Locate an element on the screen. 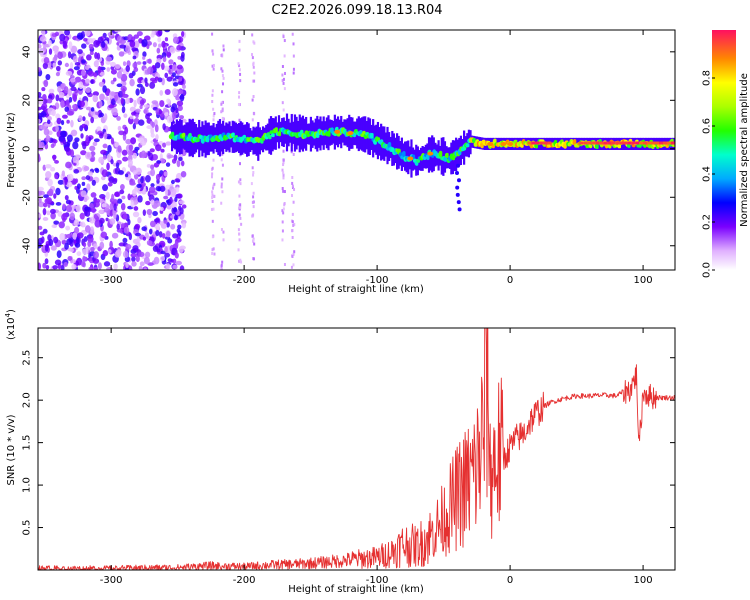  spectrogram-hot-spot is located at coordinates (430, 153).